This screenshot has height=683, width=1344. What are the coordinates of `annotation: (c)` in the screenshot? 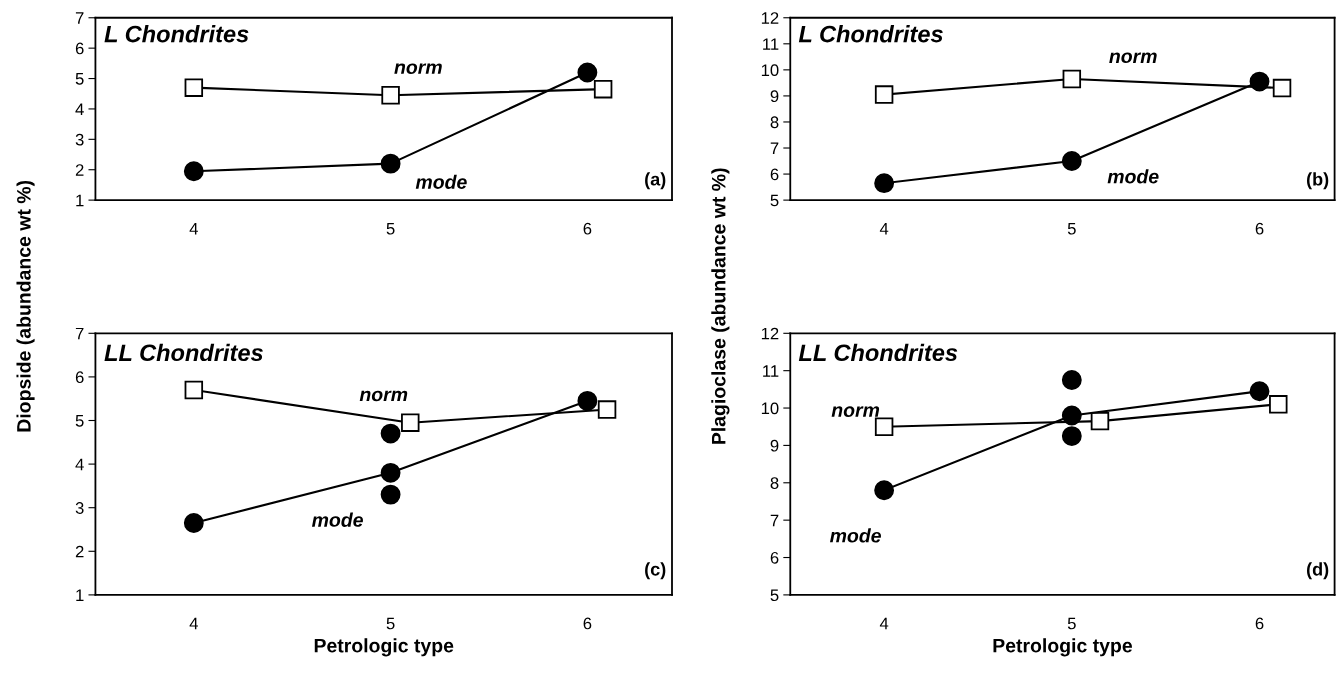 It's located at (655, 571).